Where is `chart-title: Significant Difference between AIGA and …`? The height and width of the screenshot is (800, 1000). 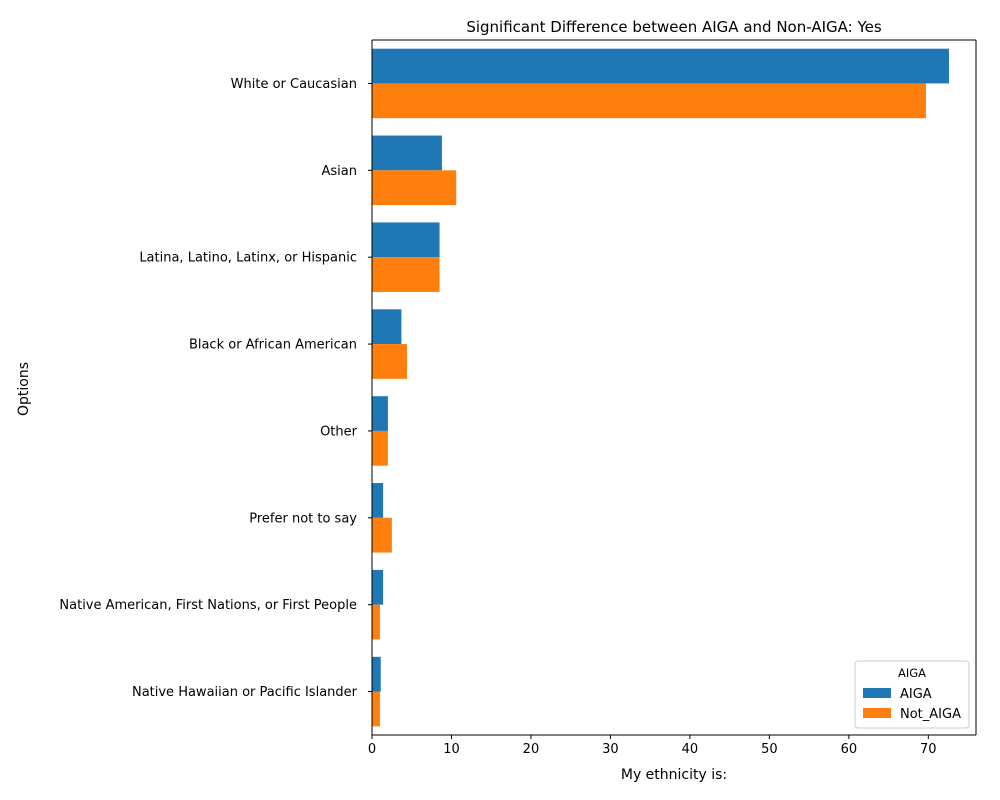 chart-title: Significant Difference between AIGA and … is located at coordinates (673, 27).